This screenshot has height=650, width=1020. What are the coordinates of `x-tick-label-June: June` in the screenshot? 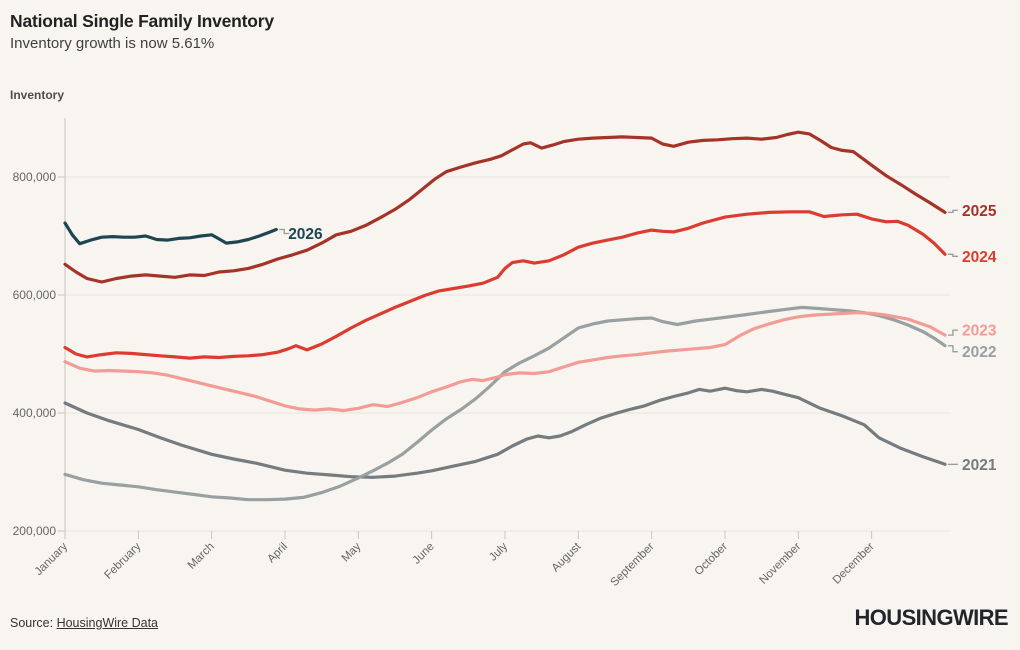 It's located at (424, 554).